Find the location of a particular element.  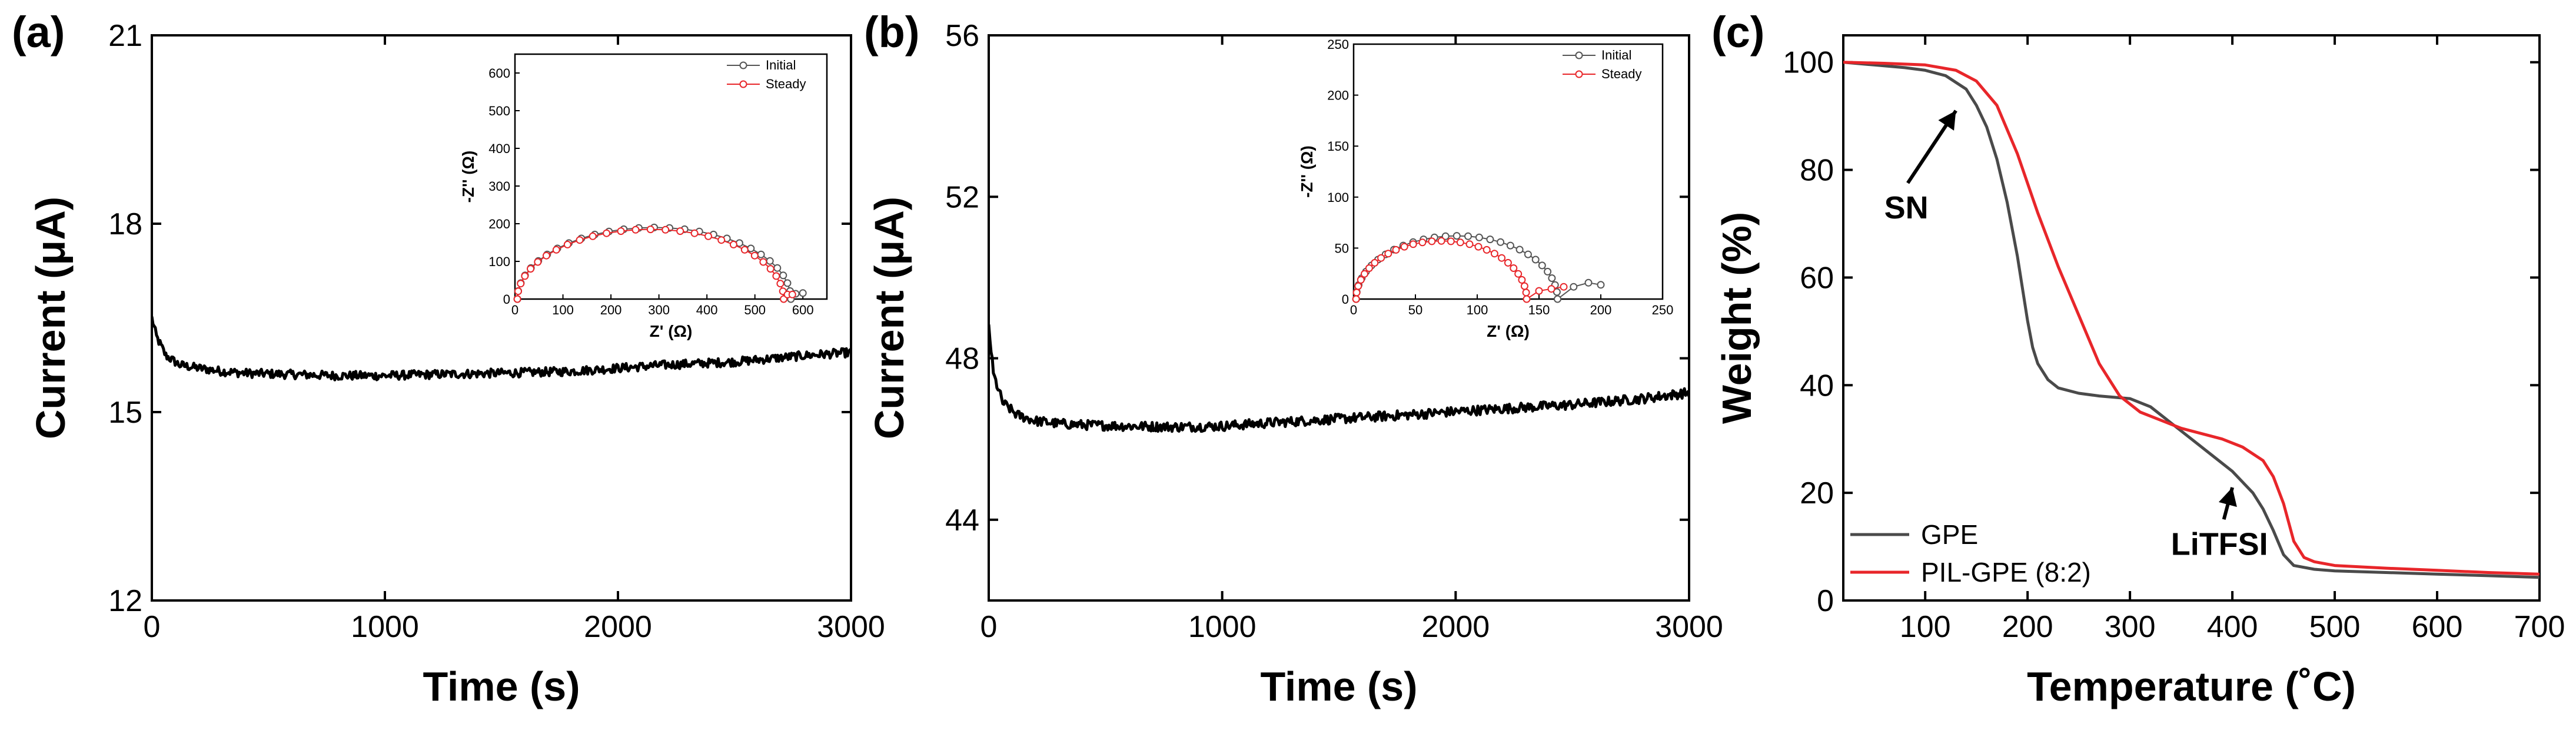

annotation-text: SN is located at coordinates (1906, 207).